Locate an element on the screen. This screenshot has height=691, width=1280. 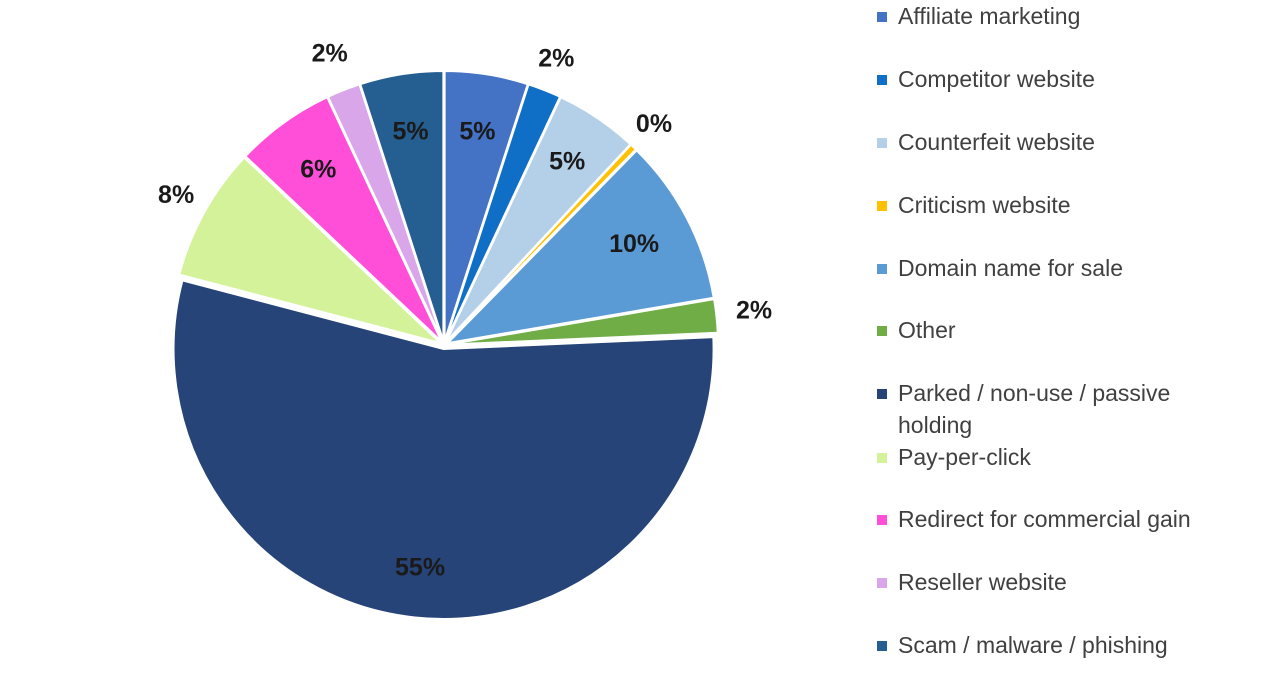
slice-data-label: 6% is located at coordinates (318, 170).